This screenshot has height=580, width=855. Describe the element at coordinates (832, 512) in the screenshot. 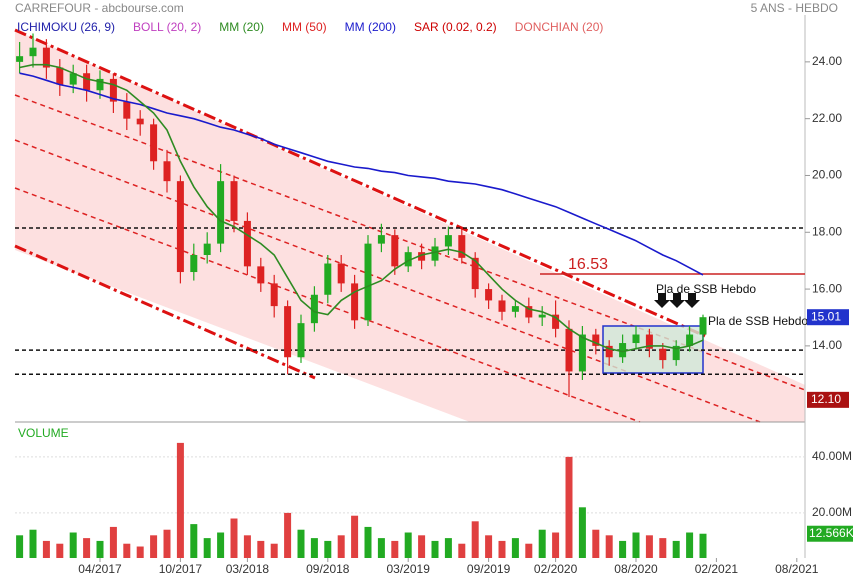

I see `y-tick-label: 20.00M` at that location.